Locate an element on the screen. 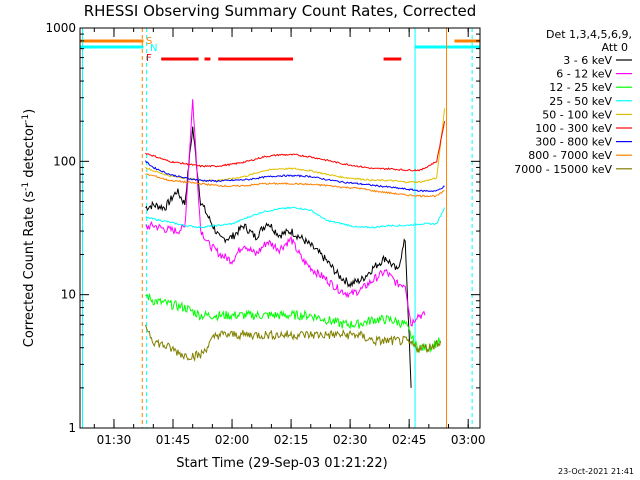  x-tick-label: 02:30 is located at coordinates (350, 440).